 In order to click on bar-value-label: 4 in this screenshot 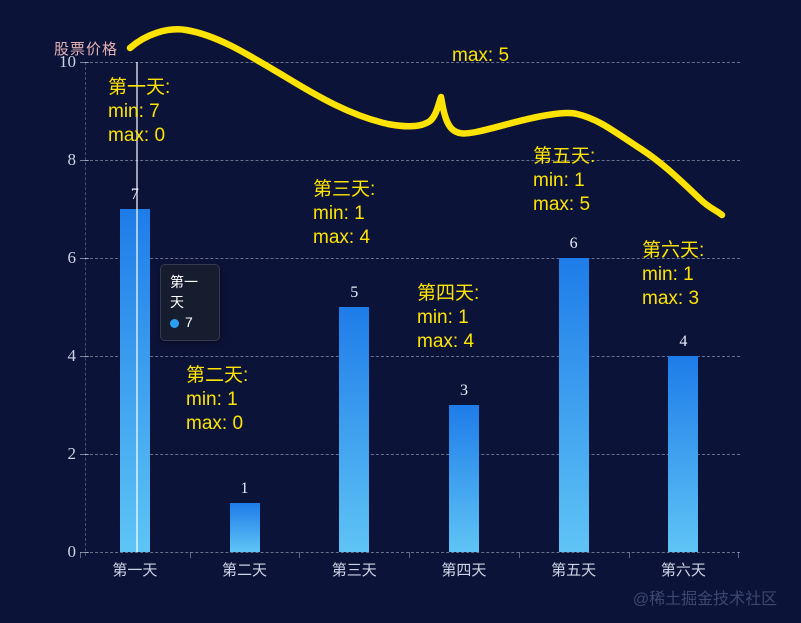, I will do `click(683, 341)`.